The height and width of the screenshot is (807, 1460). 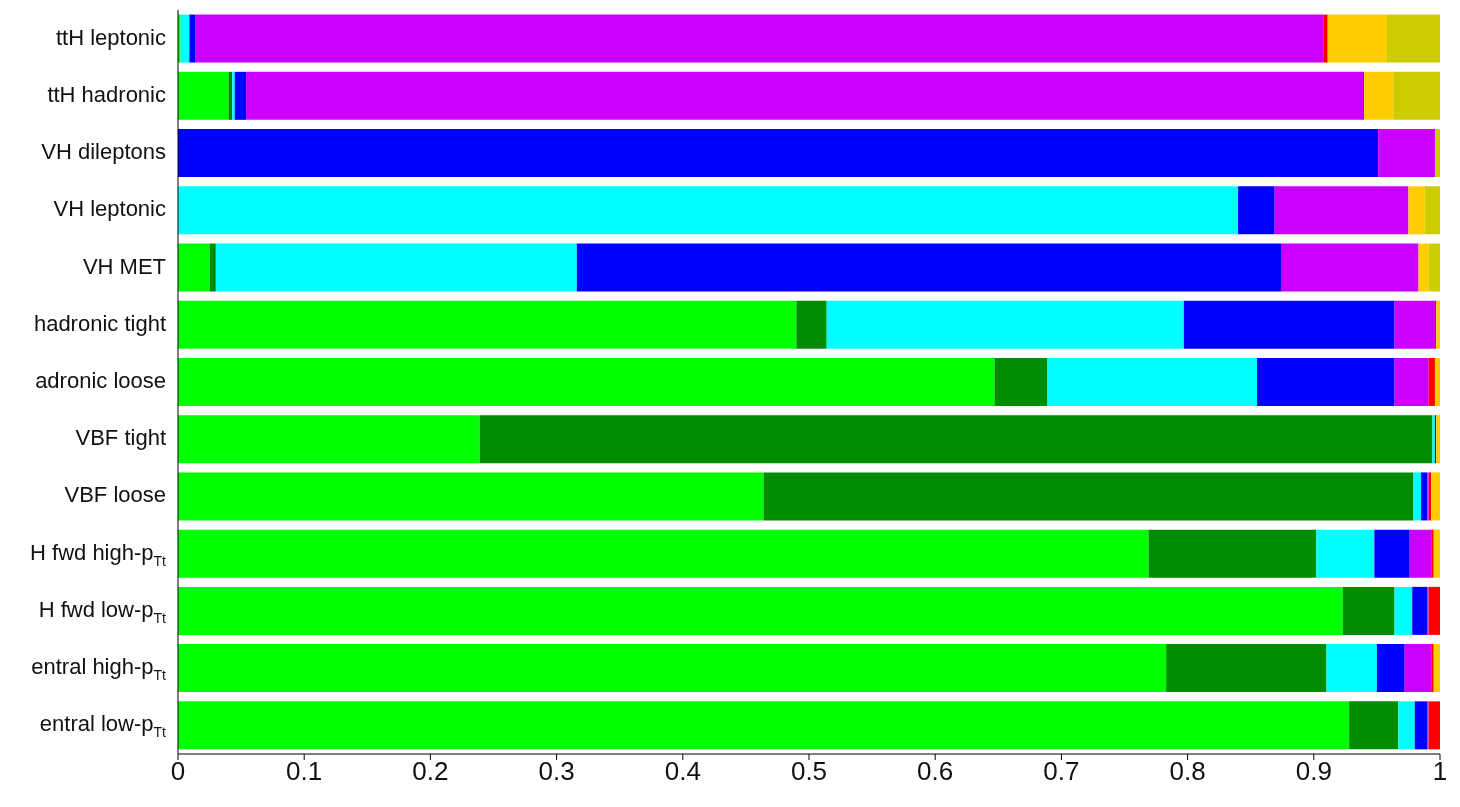 What do you see at coordinates (120, 438) in the screenshot?
I see `y-tick-label: VBF tight` at bounding box center [120, 438].